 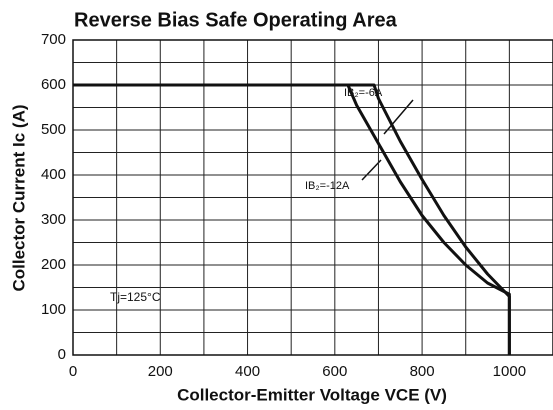 I want to click on y-tick-label: 200, so click(x=53, y=264).